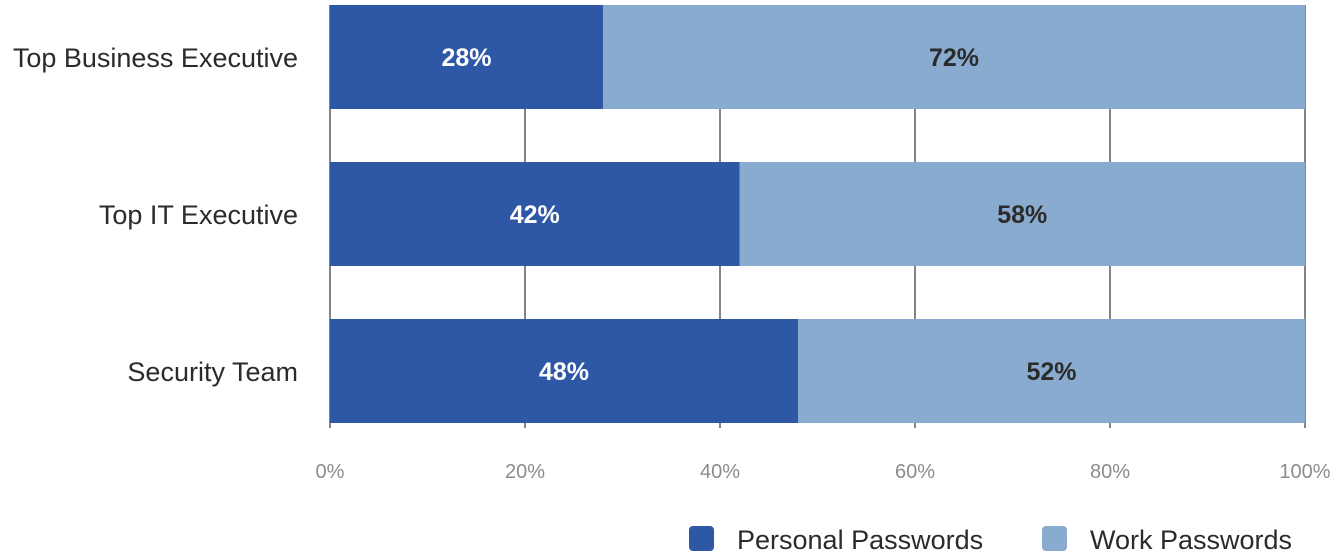 This screenshot has height=556, width=1330. I want to click on x-tick-label: 0%, so click(330, 472).